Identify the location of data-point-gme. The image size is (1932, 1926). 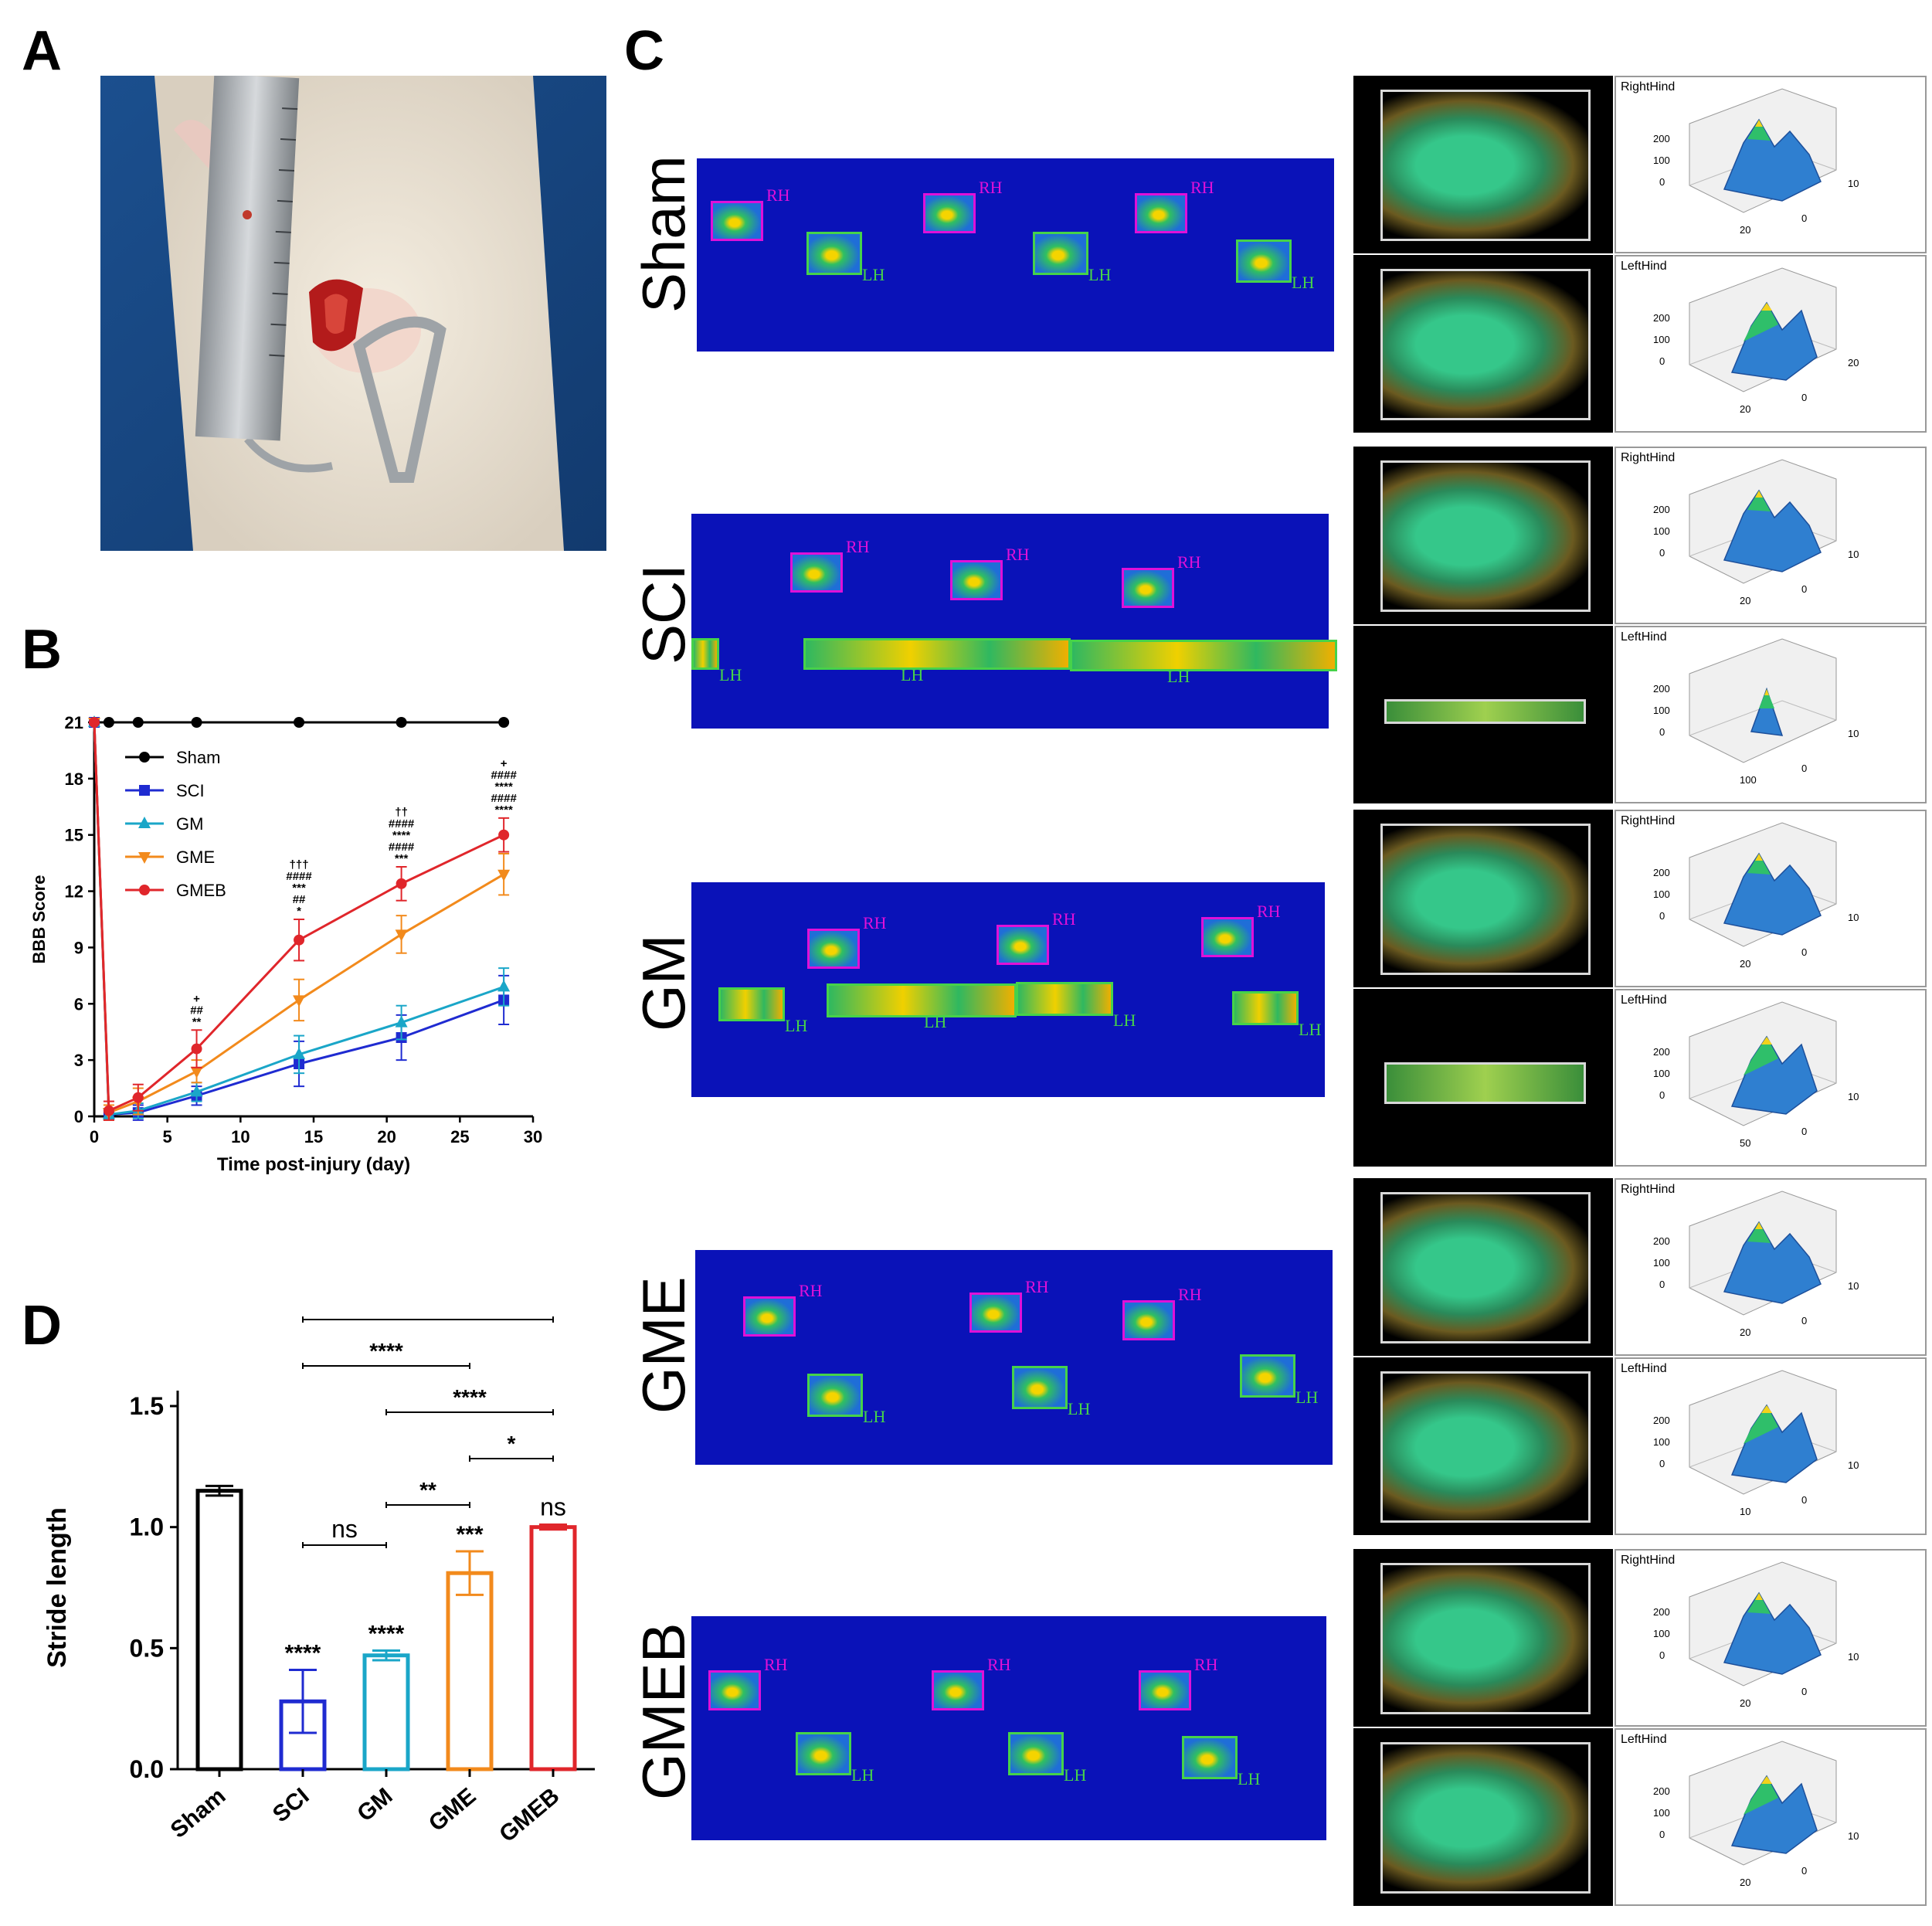
(402, 935).